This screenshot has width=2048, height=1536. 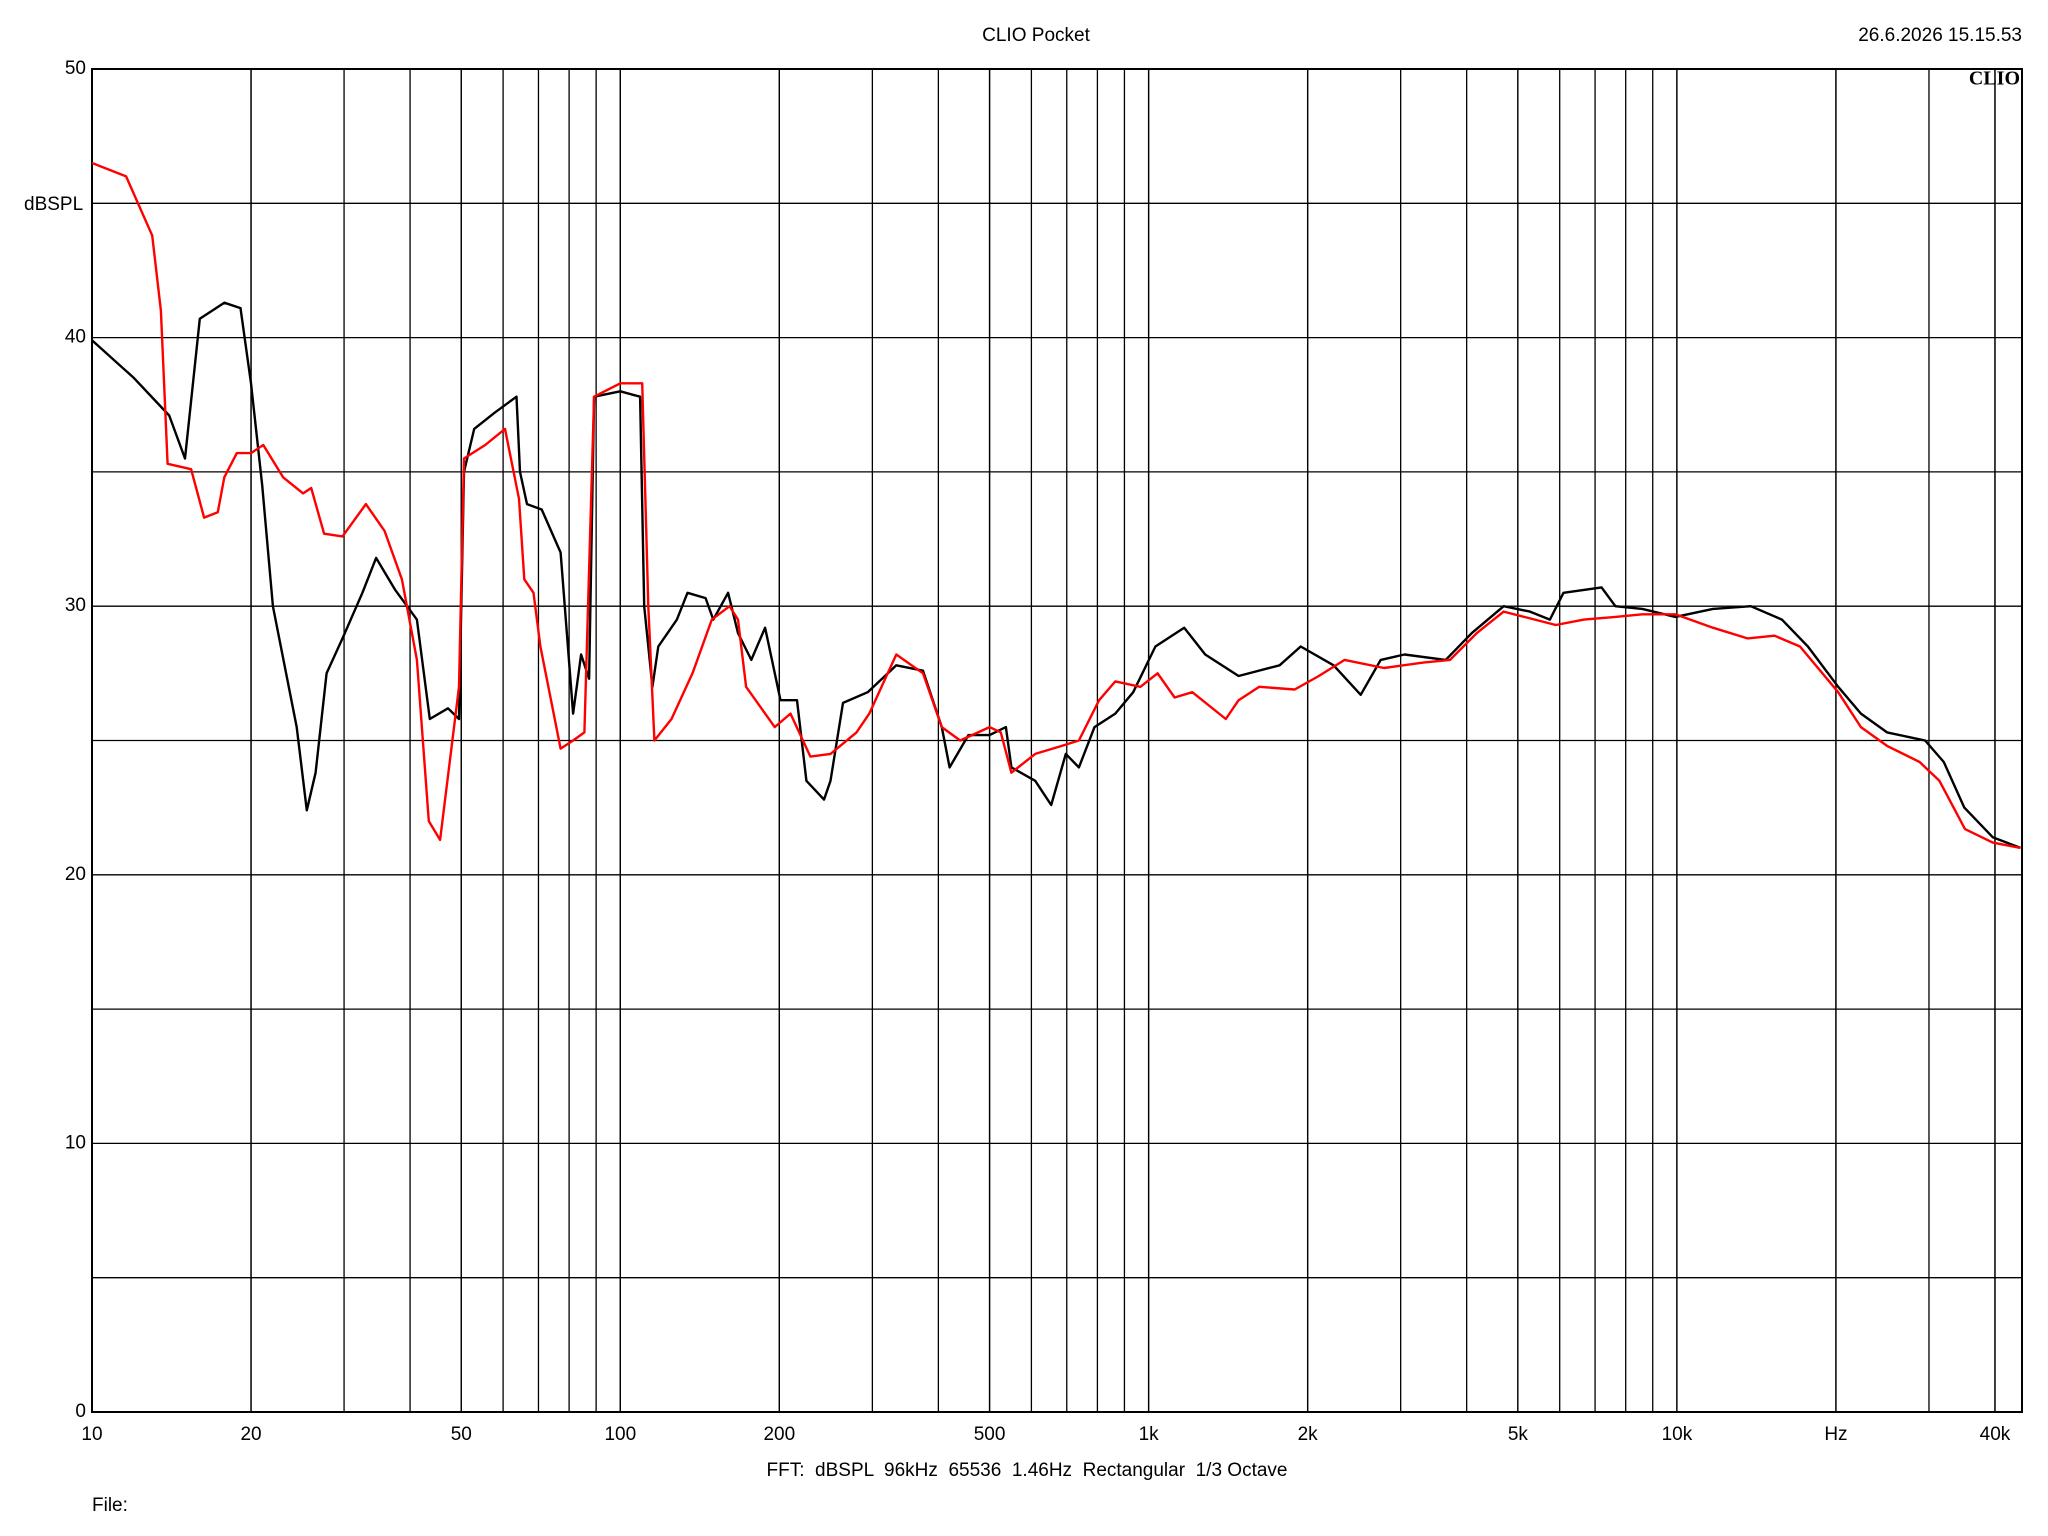 I want to click on y-tick-label: 40, so click(x=75, y=337).